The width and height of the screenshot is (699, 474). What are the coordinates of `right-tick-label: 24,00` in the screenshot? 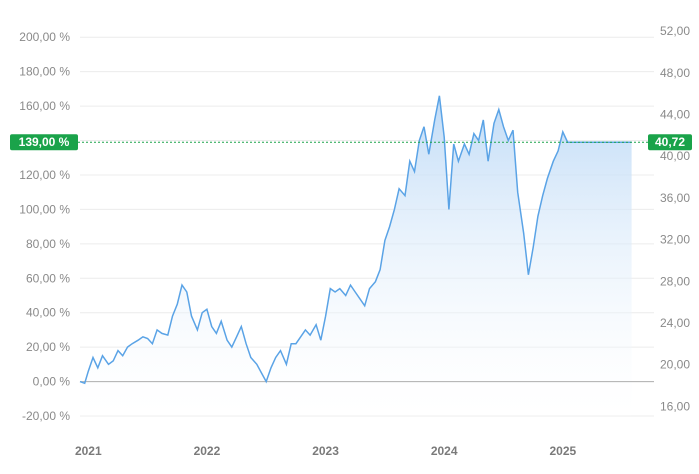 It's located at (675, 323).